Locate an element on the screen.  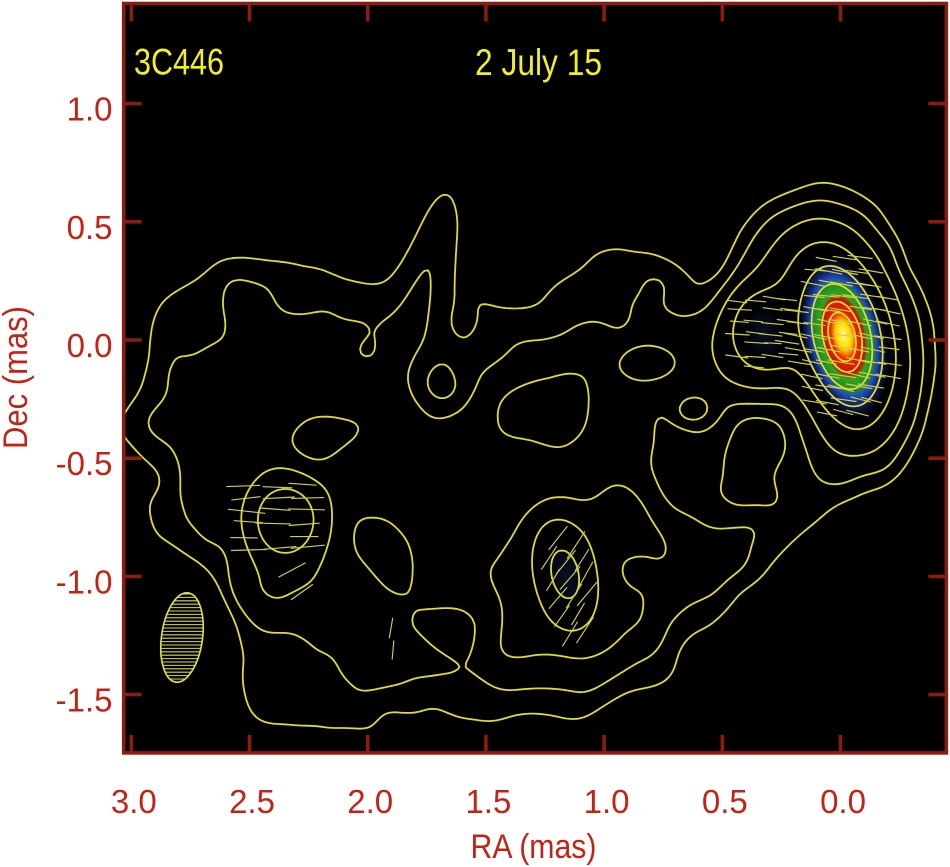
svg-text: 2 July 15 is located at coordinates (538, 62).